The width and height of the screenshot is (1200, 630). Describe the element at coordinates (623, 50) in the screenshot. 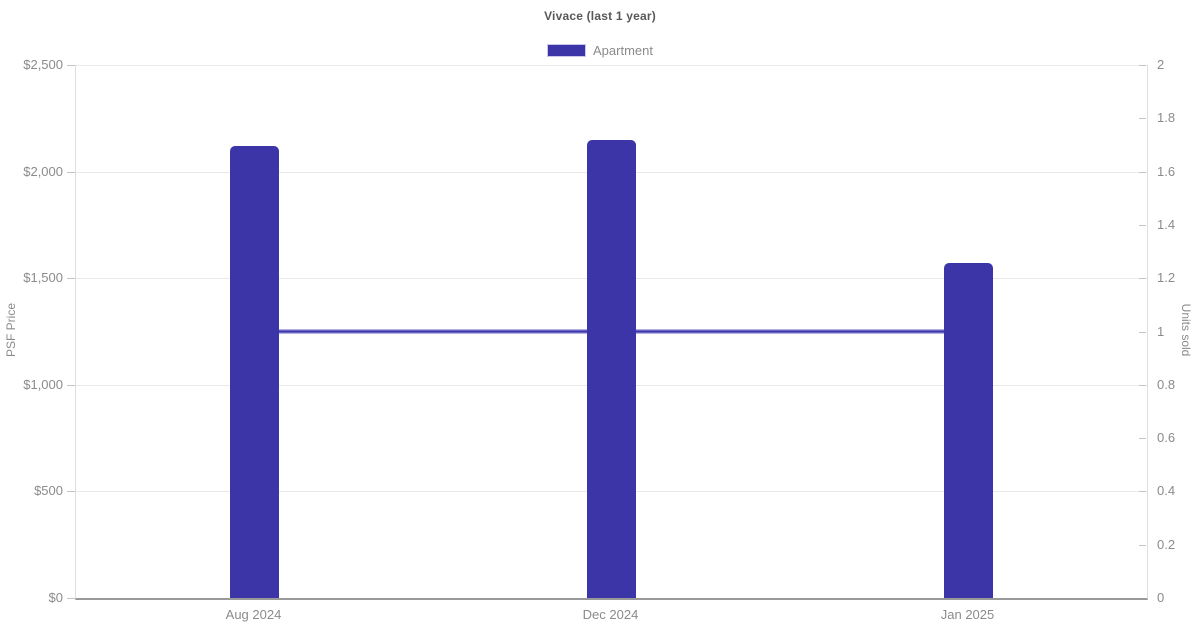

I see `legend-label-apartment: Apartment` at that location.